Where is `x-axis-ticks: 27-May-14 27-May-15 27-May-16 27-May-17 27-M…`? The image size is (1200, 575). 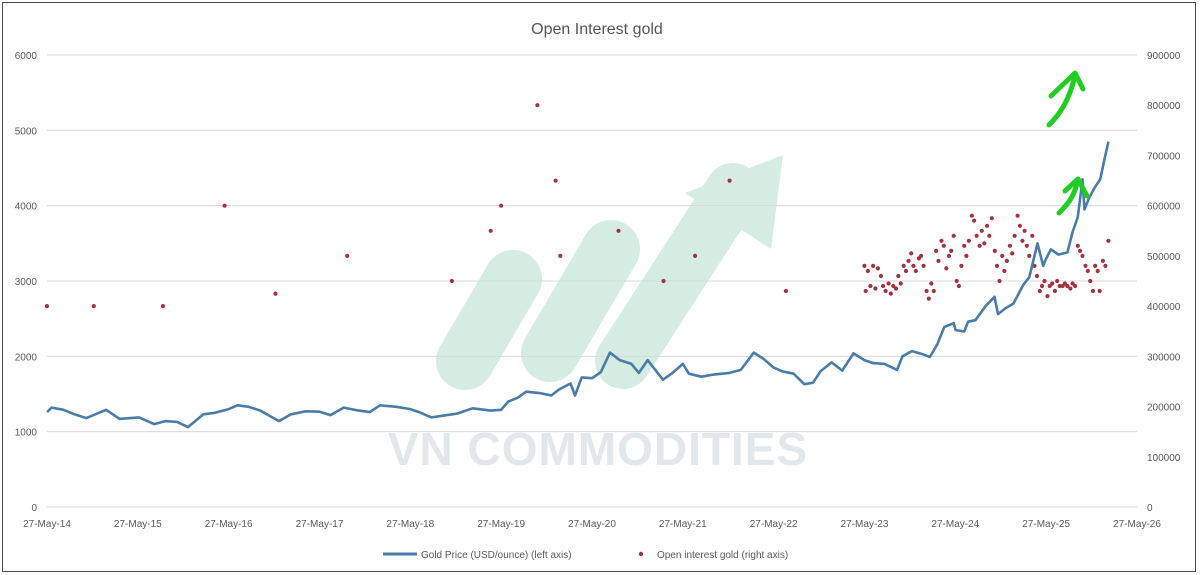 x-axis-ticks: 27-May-14 27-May-15 27-May-16 27-May-17 27-M… is located at coordinates (592, 524).